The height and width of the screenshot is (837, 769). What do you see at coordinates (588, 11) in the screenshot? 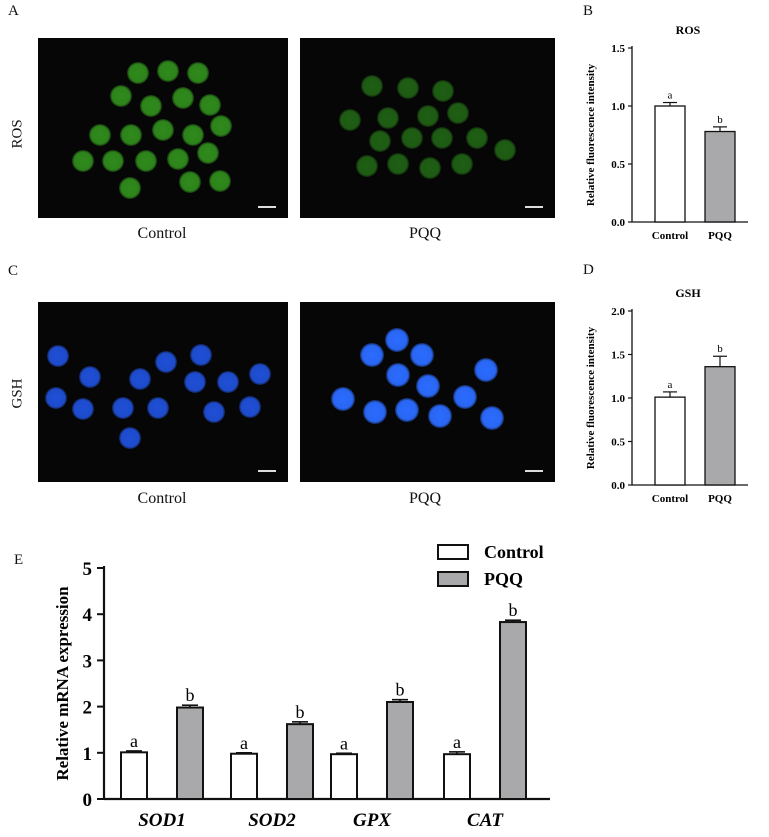
I see `panel-letter-b: B` at bounding box center [588, 11].